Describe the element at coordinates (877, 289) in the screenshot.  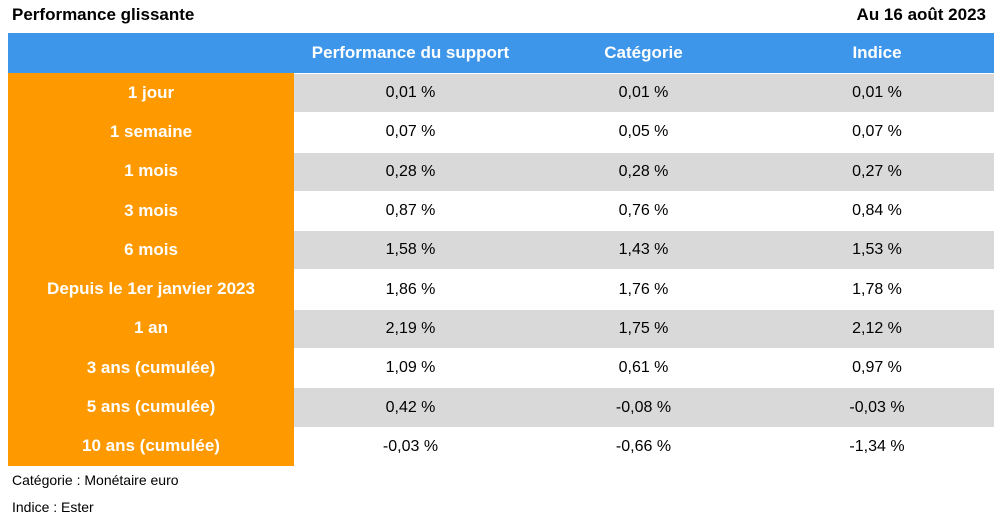
I see `indice-value: 1,78 %` at that location.